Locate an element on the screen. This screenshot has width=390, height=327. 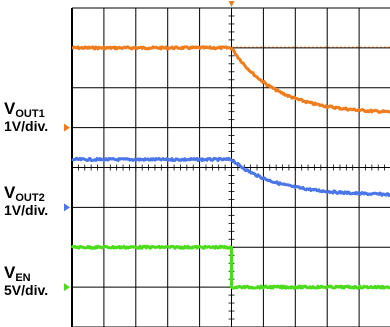
vout1-label: VOUT1 1V/div. is located at coordinates (26, 116).